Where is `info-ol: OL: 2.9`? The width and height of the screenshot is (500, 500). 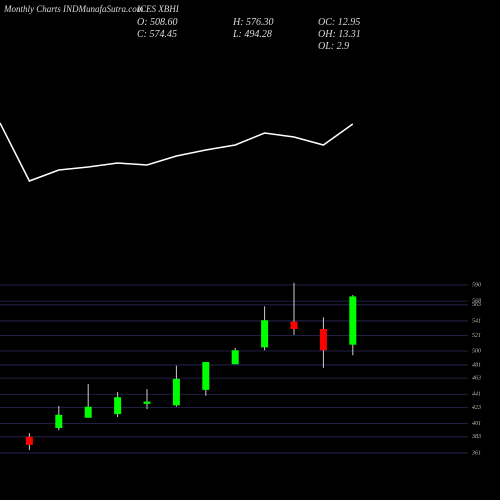
info-ol: OL: 2.9 is located at coordinates (333, 46).